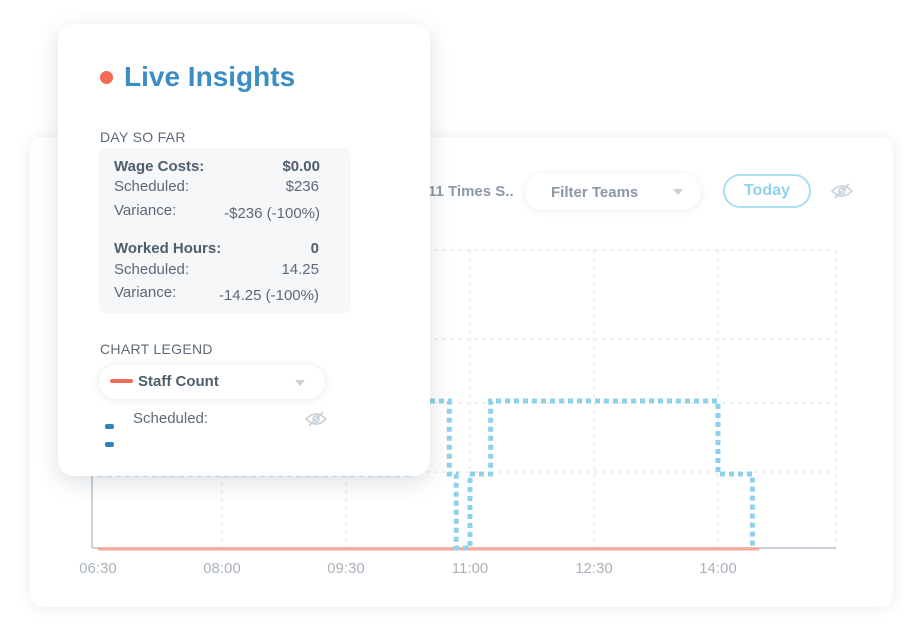  What do you see at coordinates (152, 186) in the screenshot?
I see `wage-scheduled-label: Scheduled:` at bounding box center [152, 186].